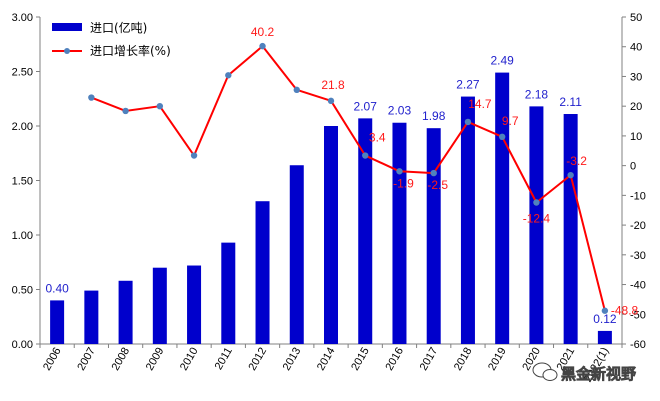 The height and width of the screenshot is (401, 660). What do you see at coordinates (638, 286) in the screenshot?
I see `right-tick-label: -40` at bounding box center [638, 286].